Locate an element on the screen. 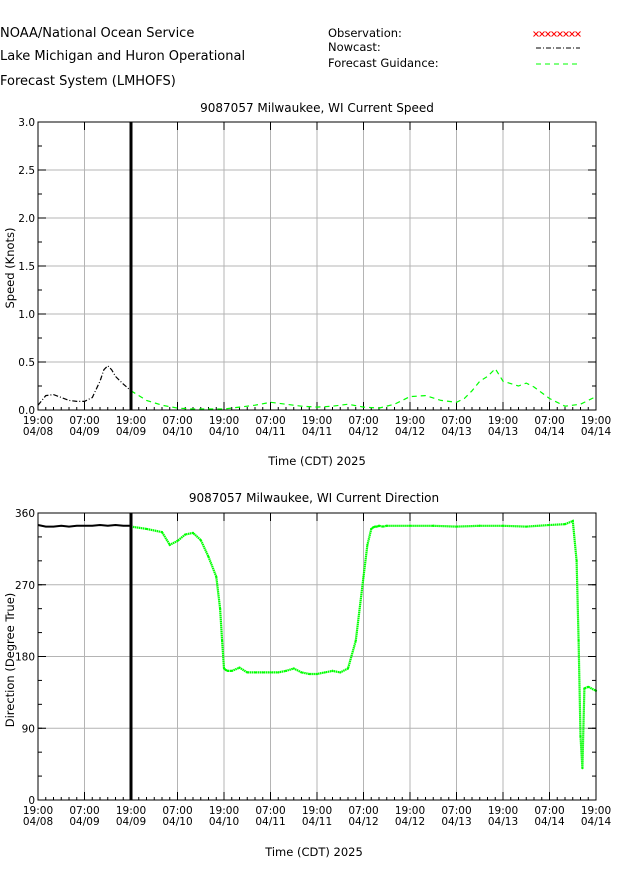 This screenshot has height=874, width=630. legend-nowcast-label: Nowcast: is located at coordinates (354, 47).